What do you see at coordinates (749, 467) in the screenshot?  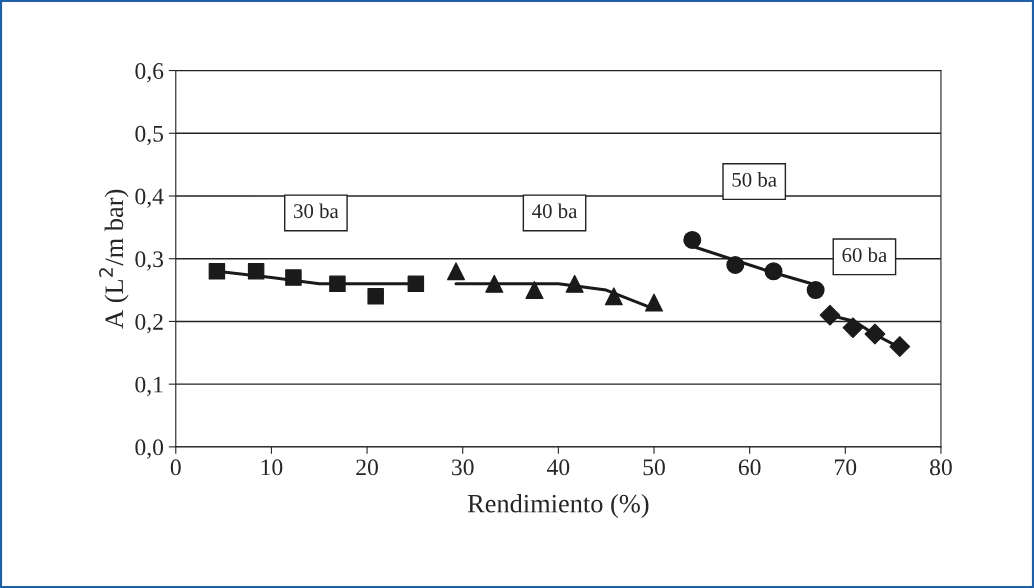 I see `x-tick-label: 60` at bounding box center [749, 467].